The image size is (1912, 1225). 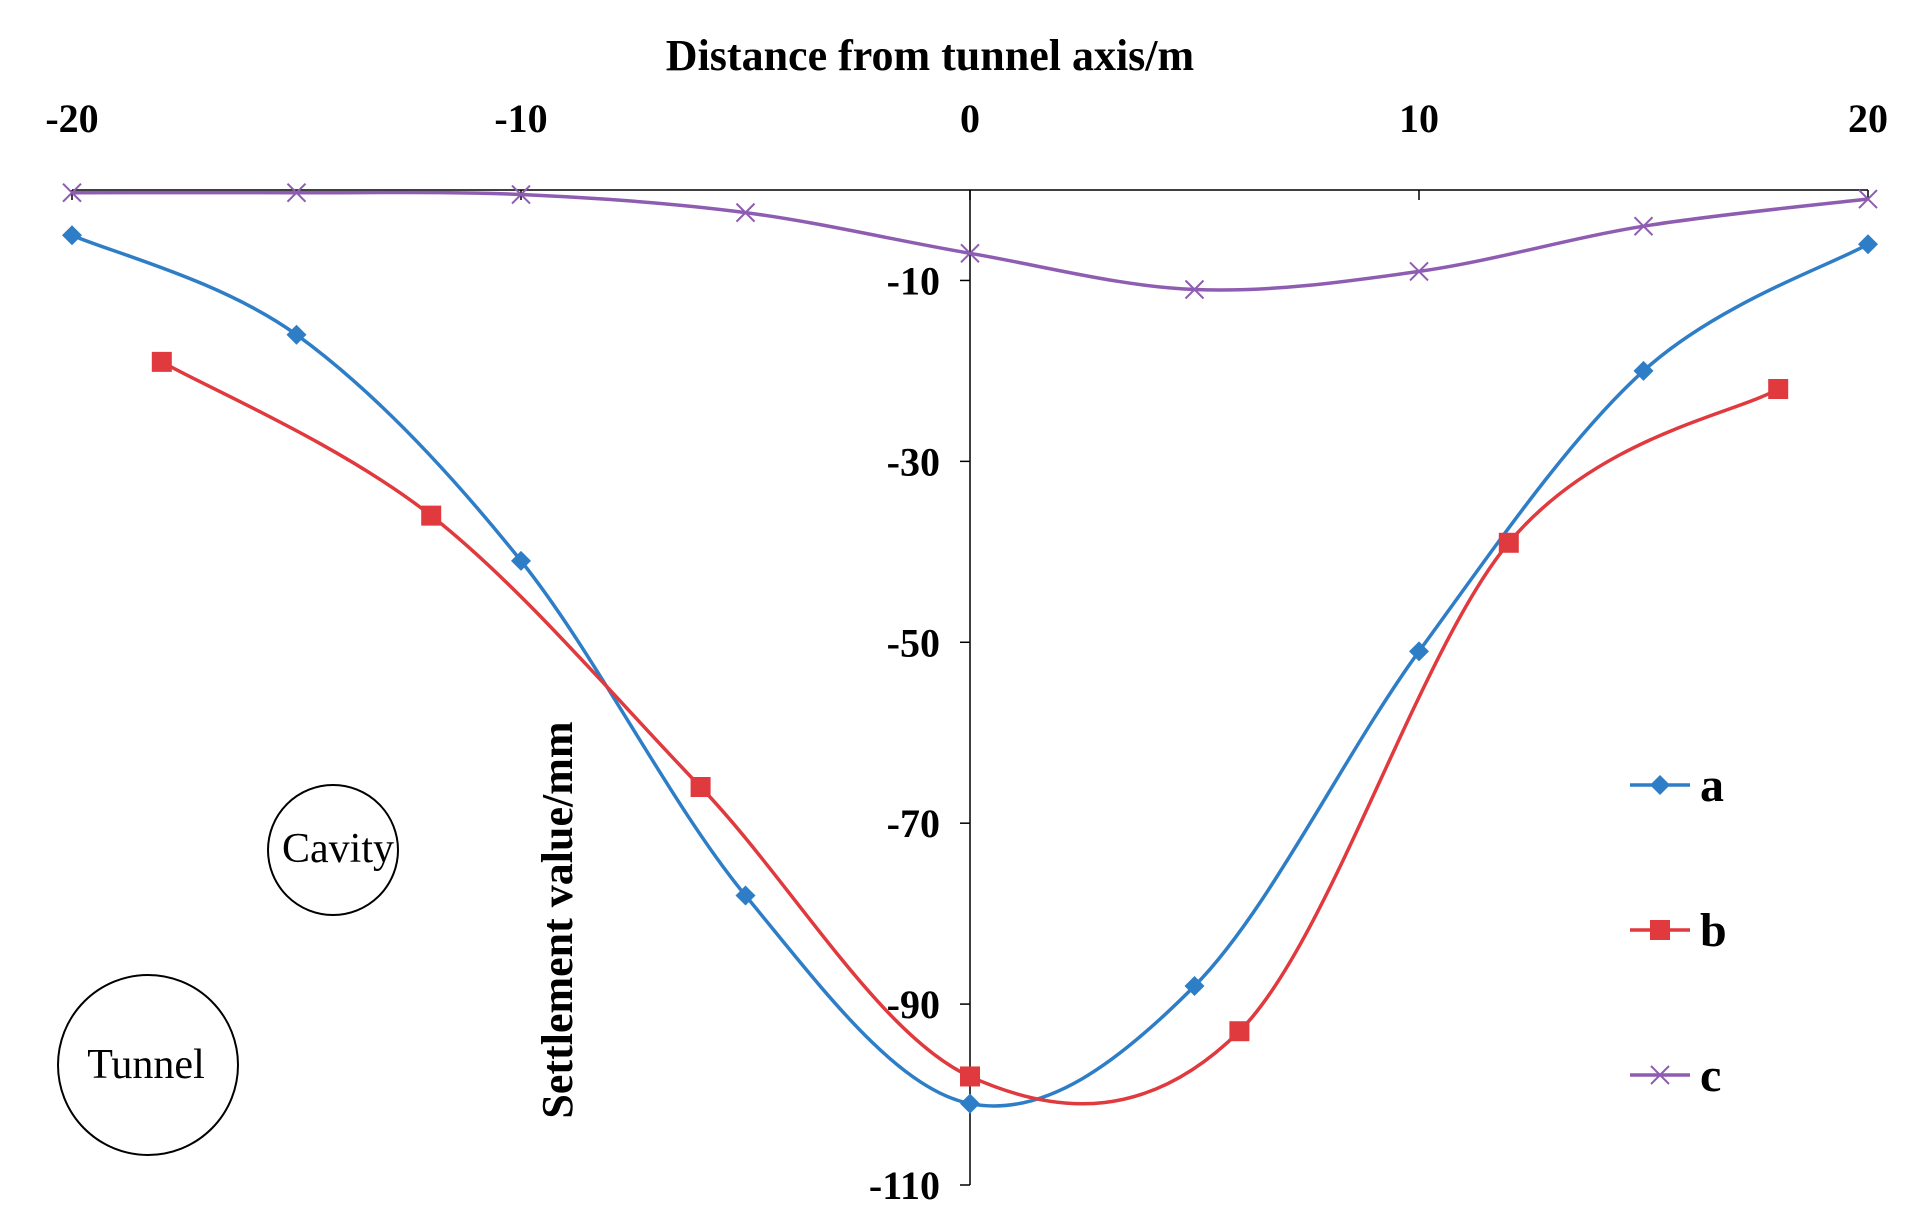 I want to click on y-tick-label: -30, so click(x=913, y=461).